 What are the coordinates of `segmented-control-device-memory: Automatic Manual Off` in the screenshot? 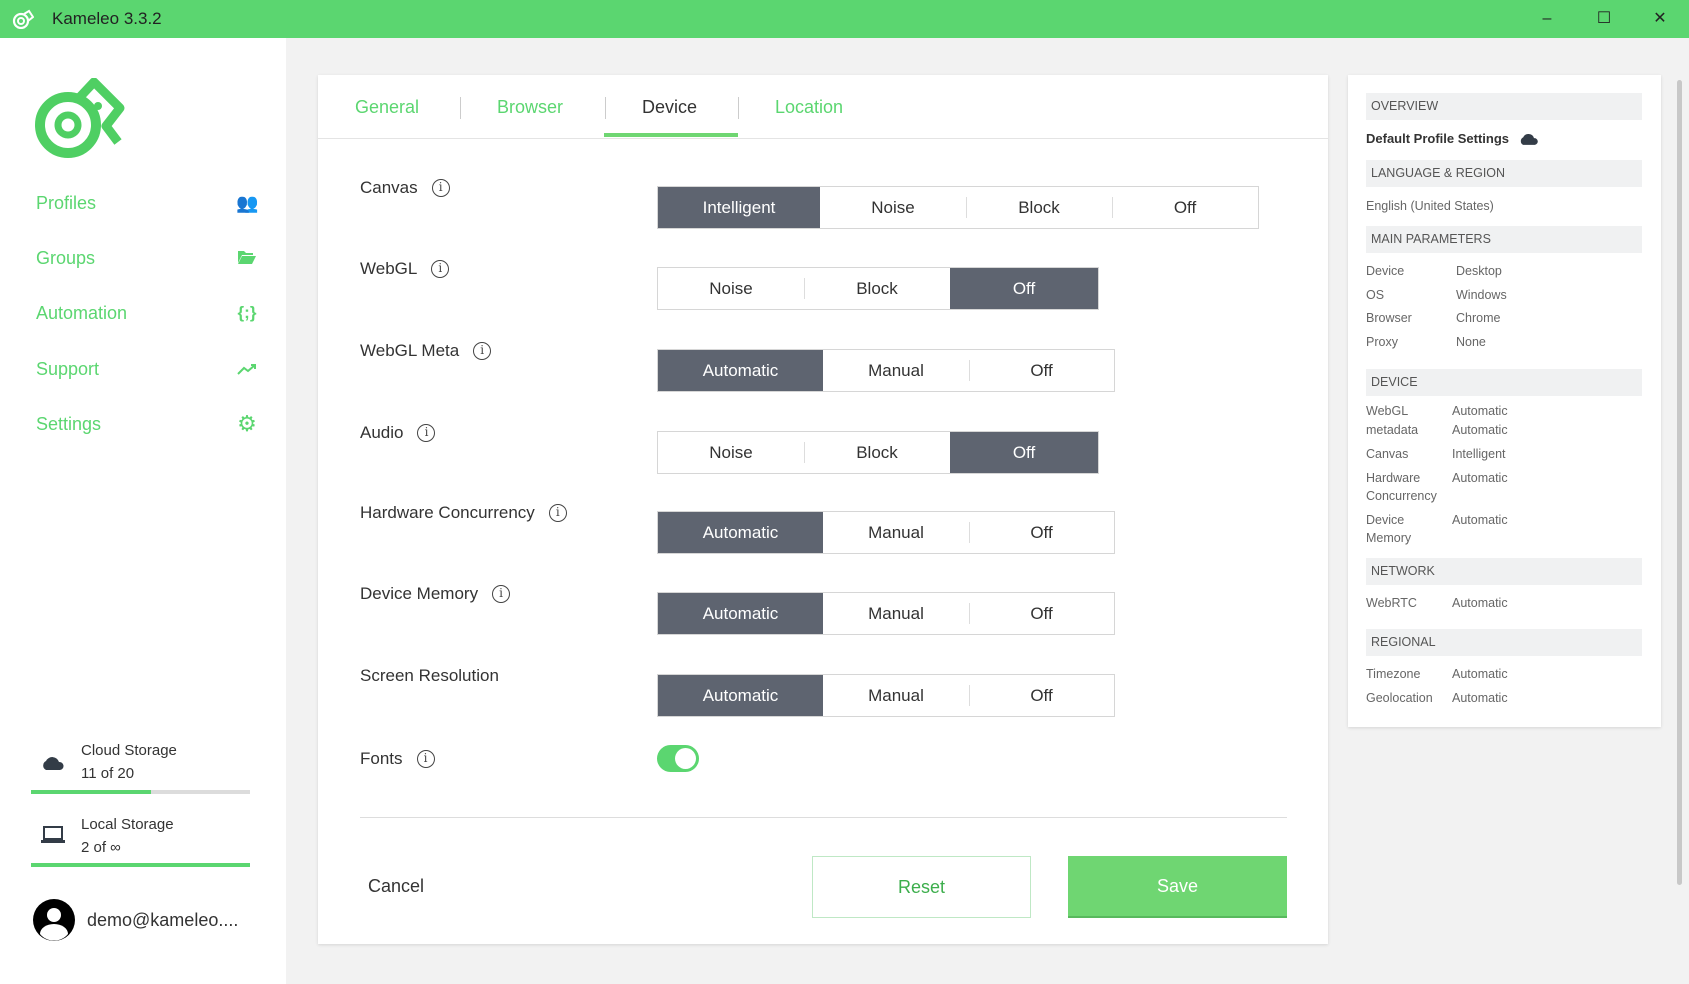 It's located at (886, 613).